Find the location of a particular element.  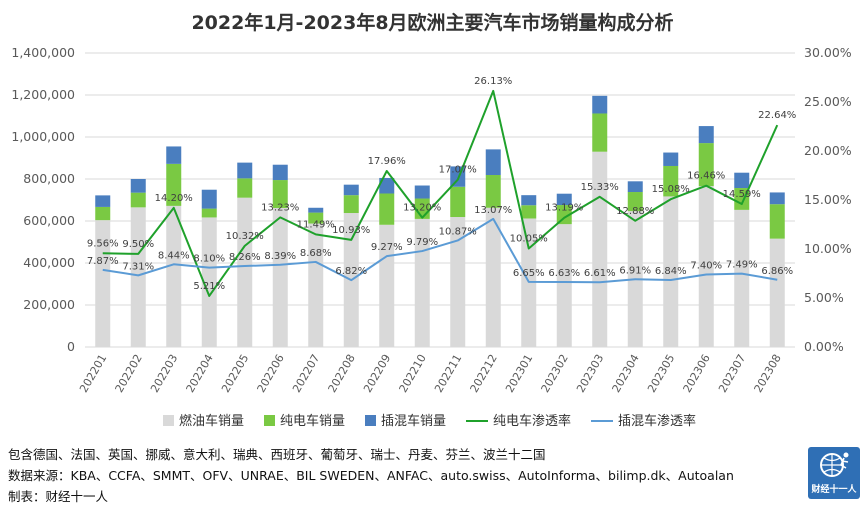

data-label: 13.07% is located at coordinates (493, 210).